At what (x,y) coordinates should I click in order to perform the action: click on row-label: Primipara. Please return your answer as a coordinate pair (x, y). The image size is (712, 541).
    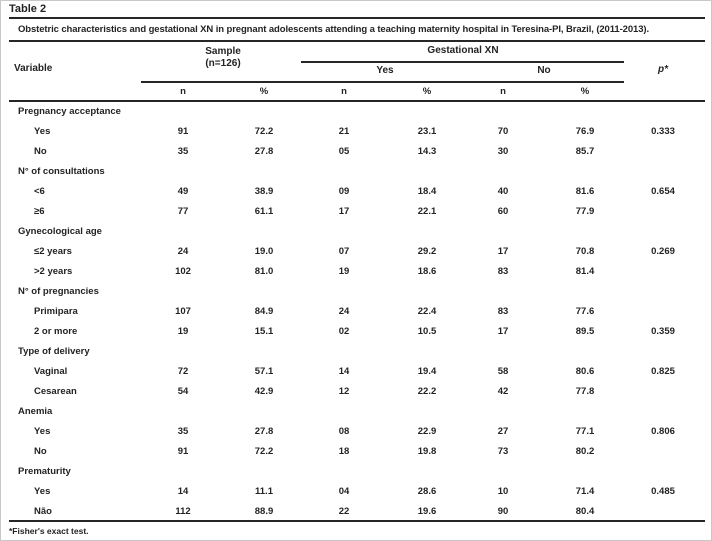
    Looking at the image, I should click on (56, 311).